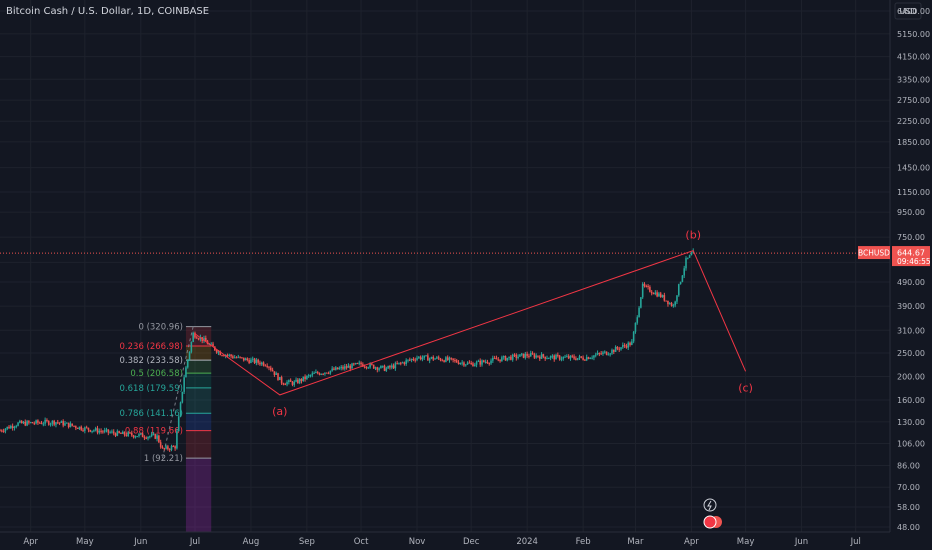  What do you see at coordinates (908, 11) in the screenshot?
I see `currency-box` at bounding box center [908, 11].